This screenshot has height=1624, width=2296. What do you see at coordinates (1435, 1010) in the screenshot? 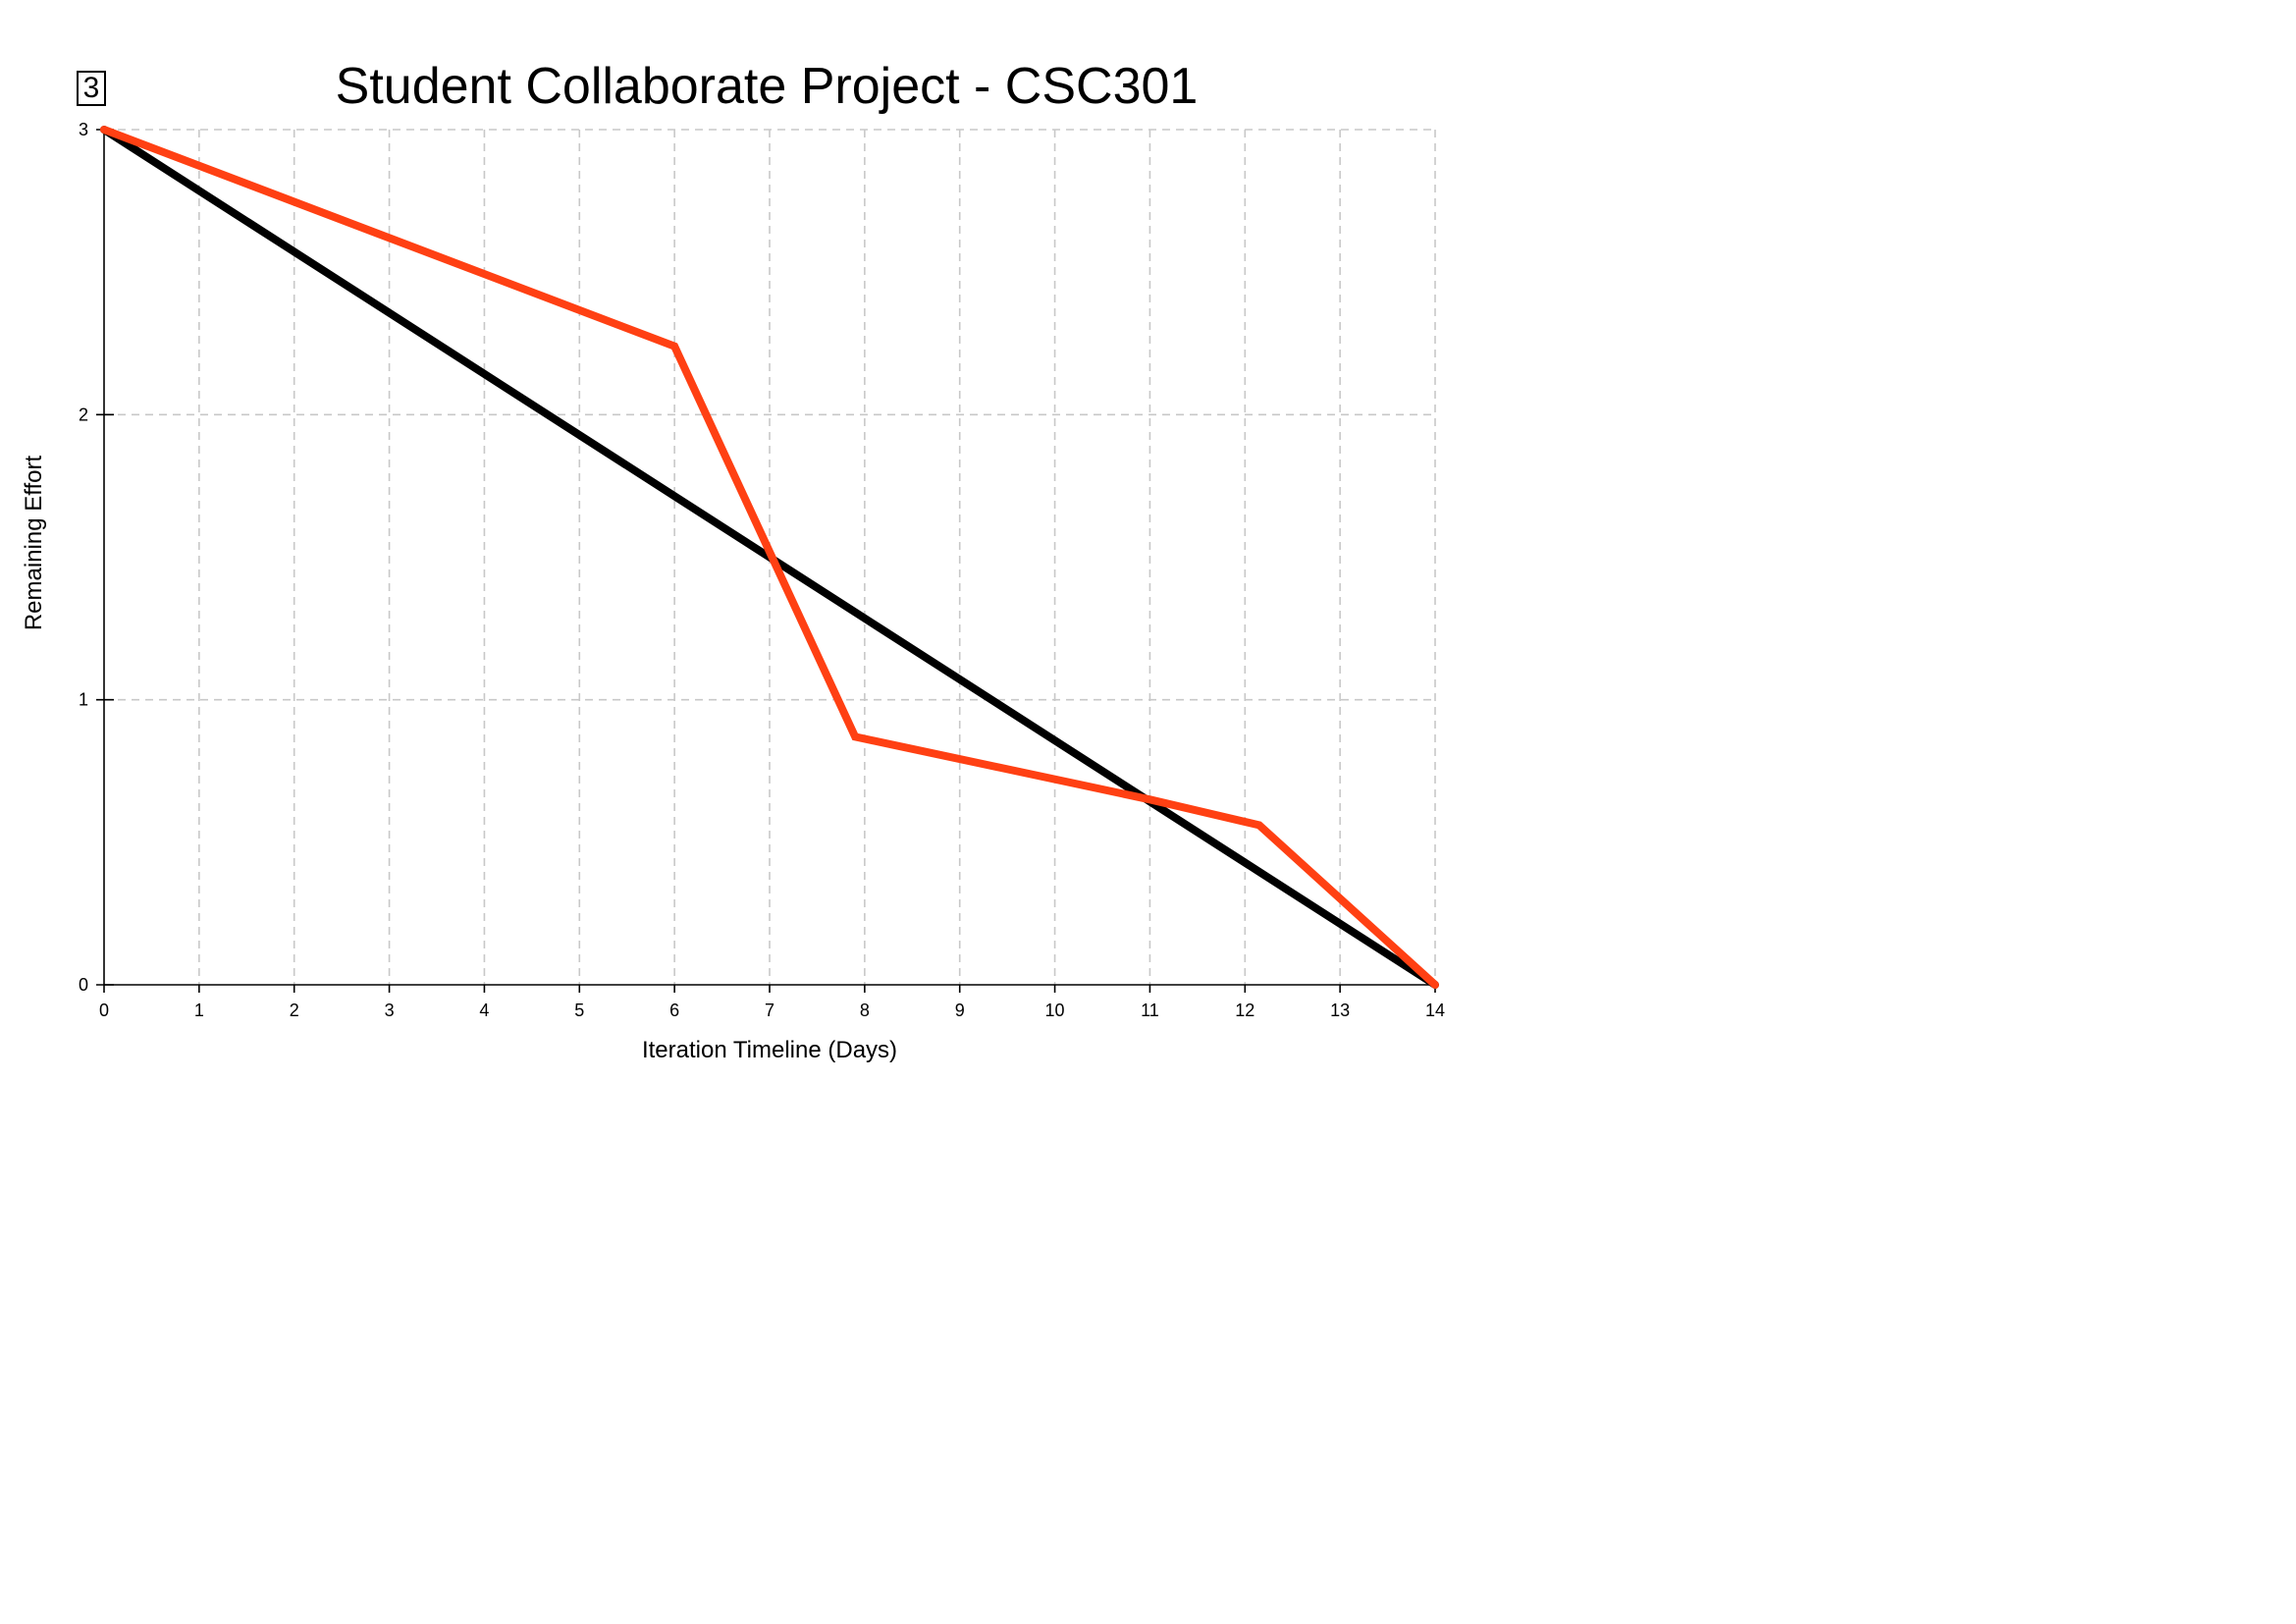
I see `x-tick-label: 14` at bounding box center [1435, 1010].